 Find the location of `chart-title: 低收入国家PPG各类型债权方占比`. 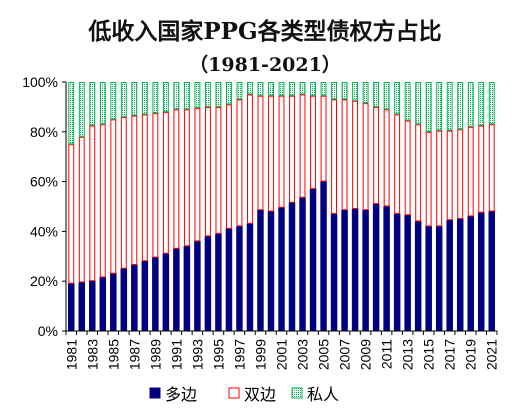

chart-title: 低收入国家PPG各类型债权方占比 is located at coordinates (264, 31).